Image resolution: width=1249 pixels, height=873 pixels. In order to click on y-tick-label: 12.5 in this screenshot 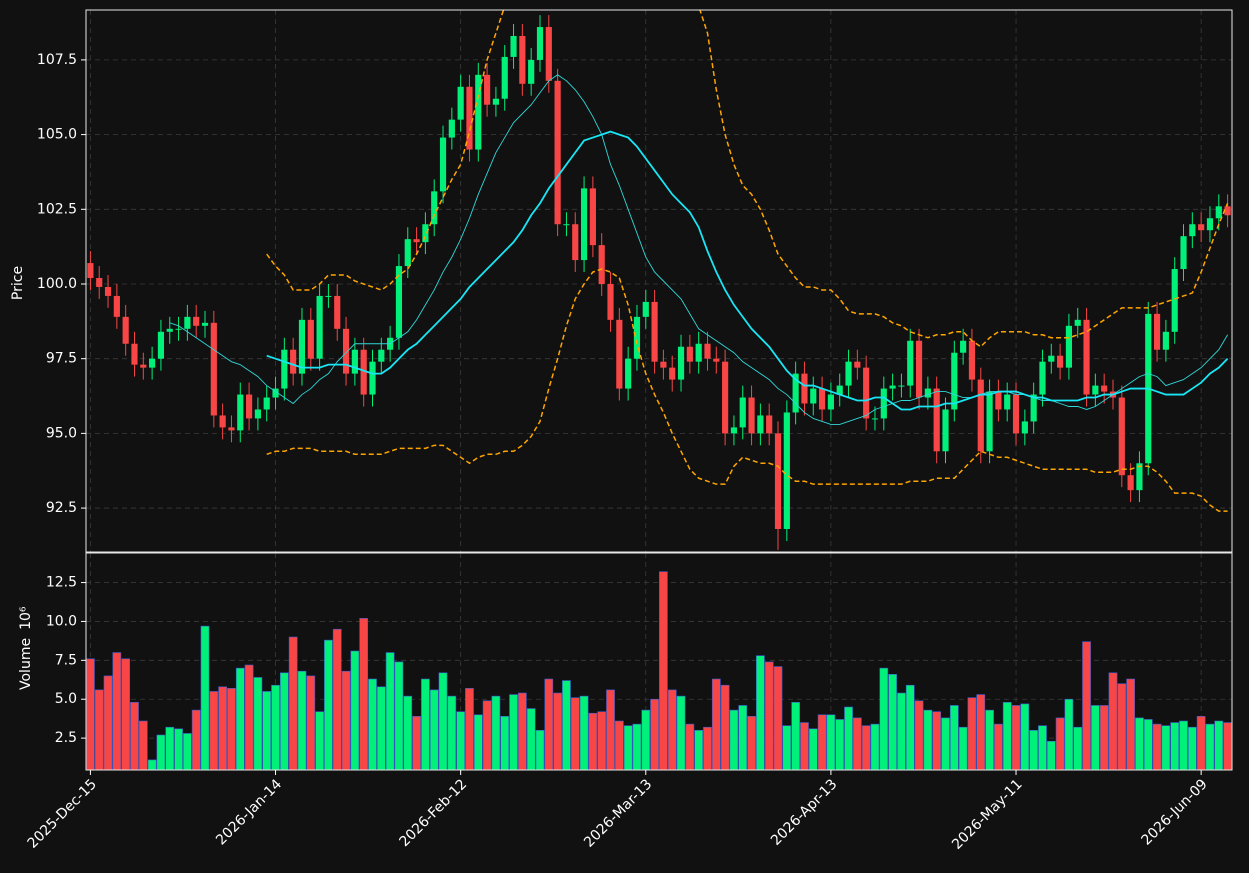, I will do `click(61, 583)`.